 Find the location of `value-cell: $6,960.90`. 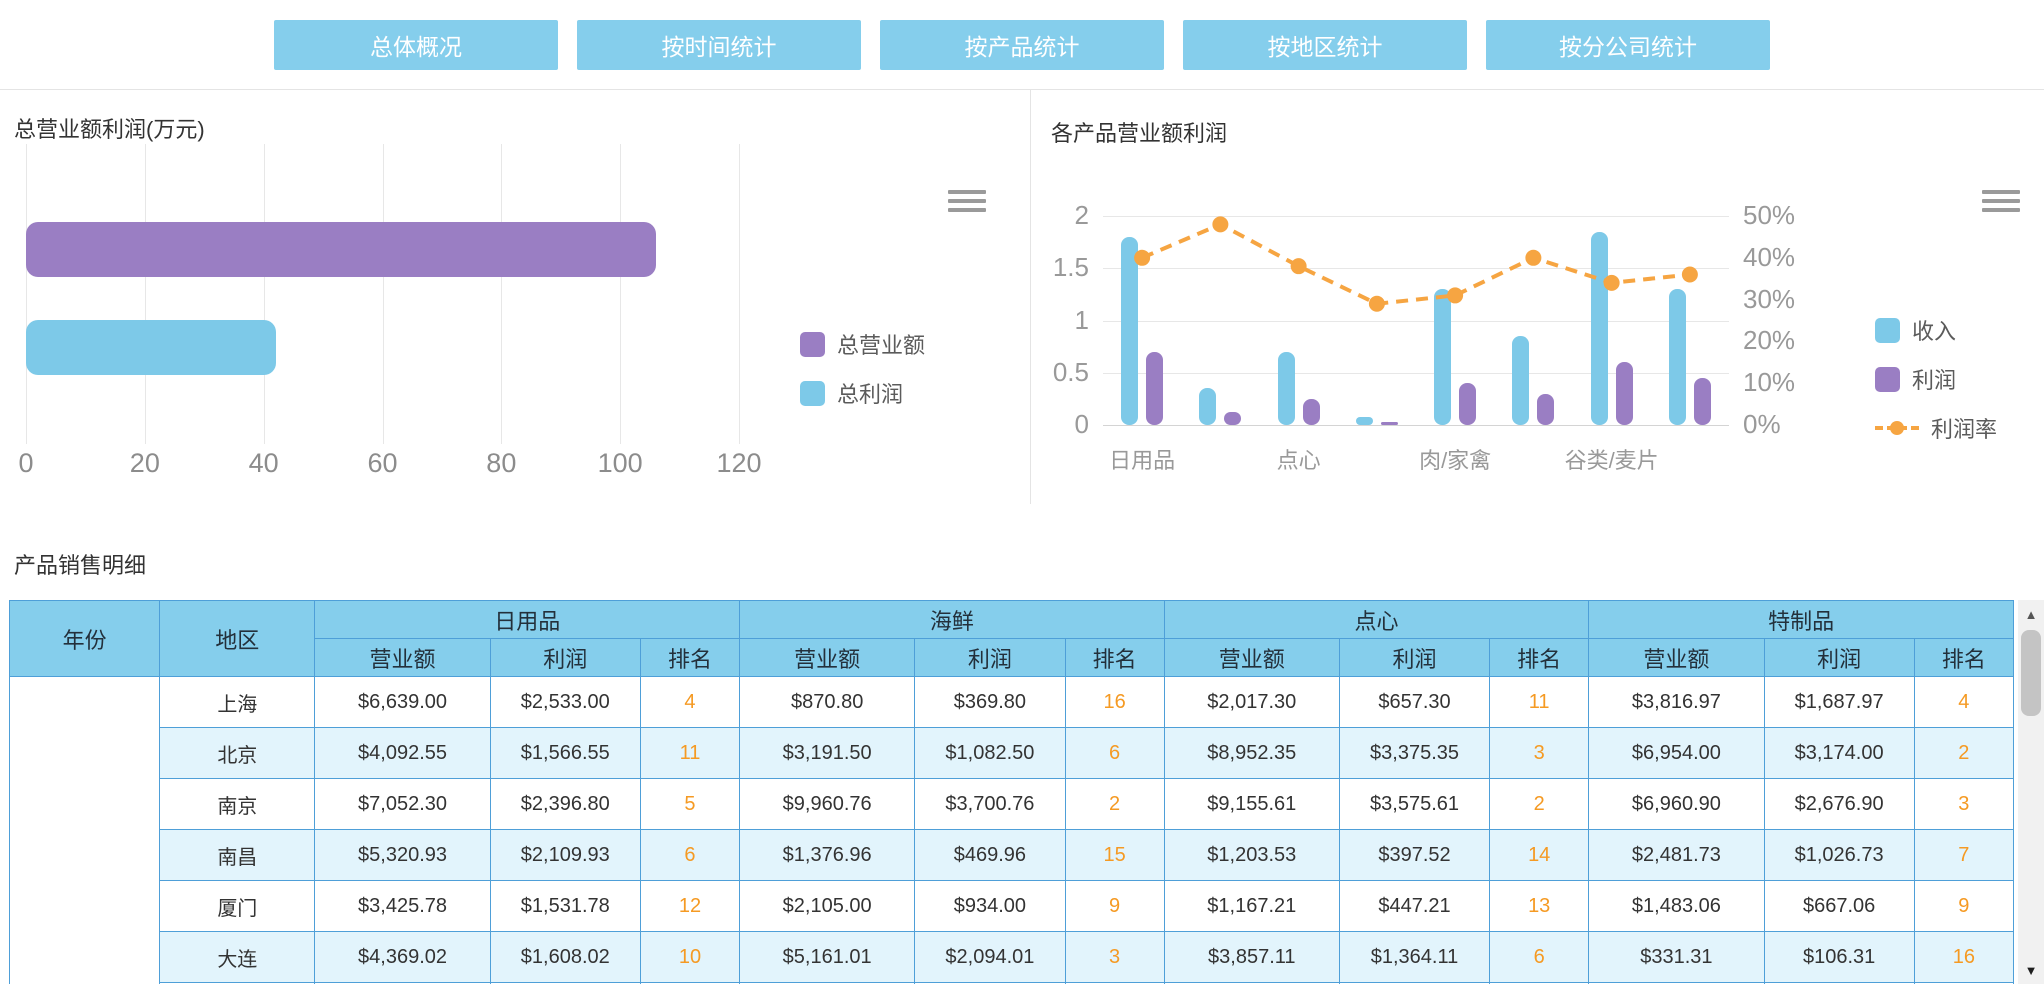

value-cell: $6,960.90 is located at coordinates (1676, 804).